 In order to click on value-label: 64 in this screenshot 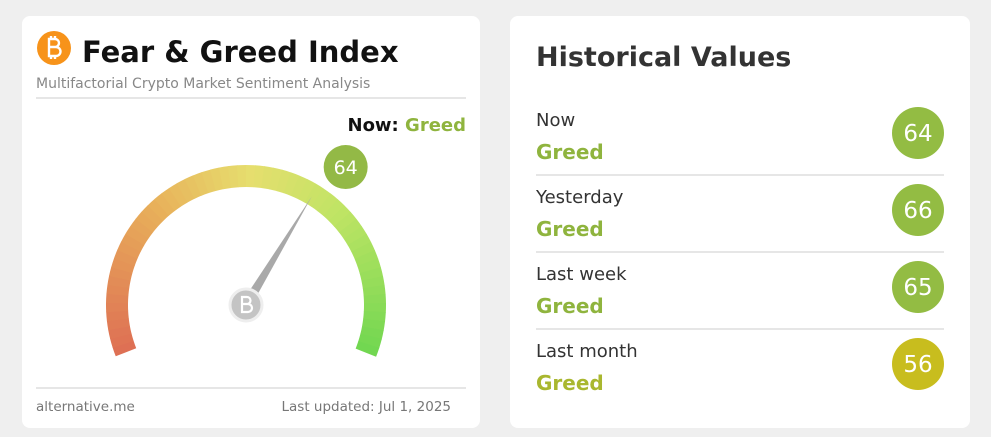, I will do `click(346, 168)`.